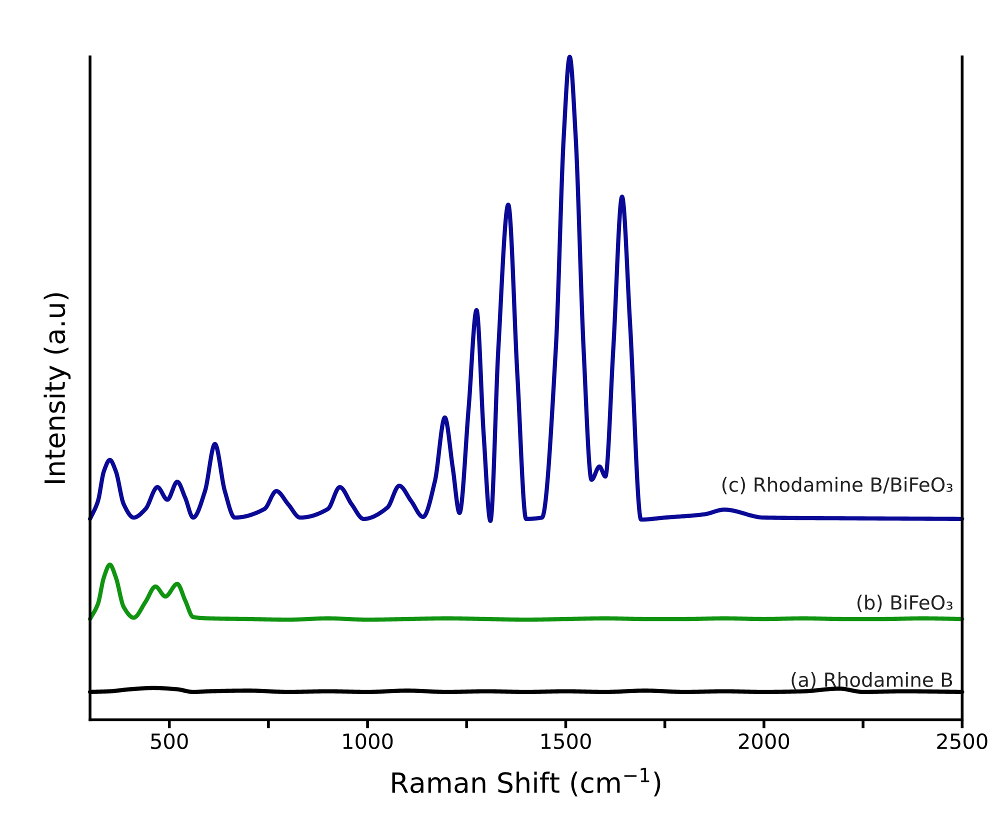 The height and width of the screenshot is (836, 995). What do you see at coordinates (566, 741) in the screenshot?
I see `x-tick-label: 1500` at bounding box center [566, 741].